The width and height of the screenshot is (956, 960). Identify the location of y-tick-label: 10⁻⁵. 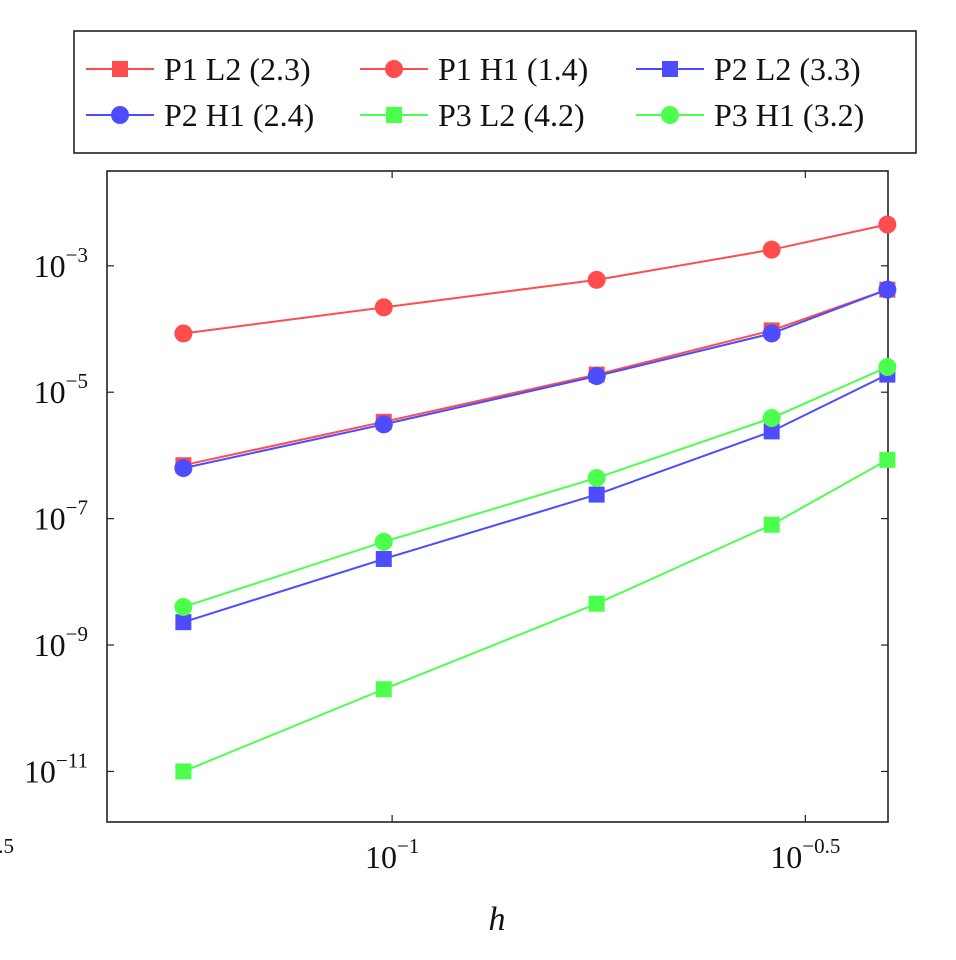
(61, 389).